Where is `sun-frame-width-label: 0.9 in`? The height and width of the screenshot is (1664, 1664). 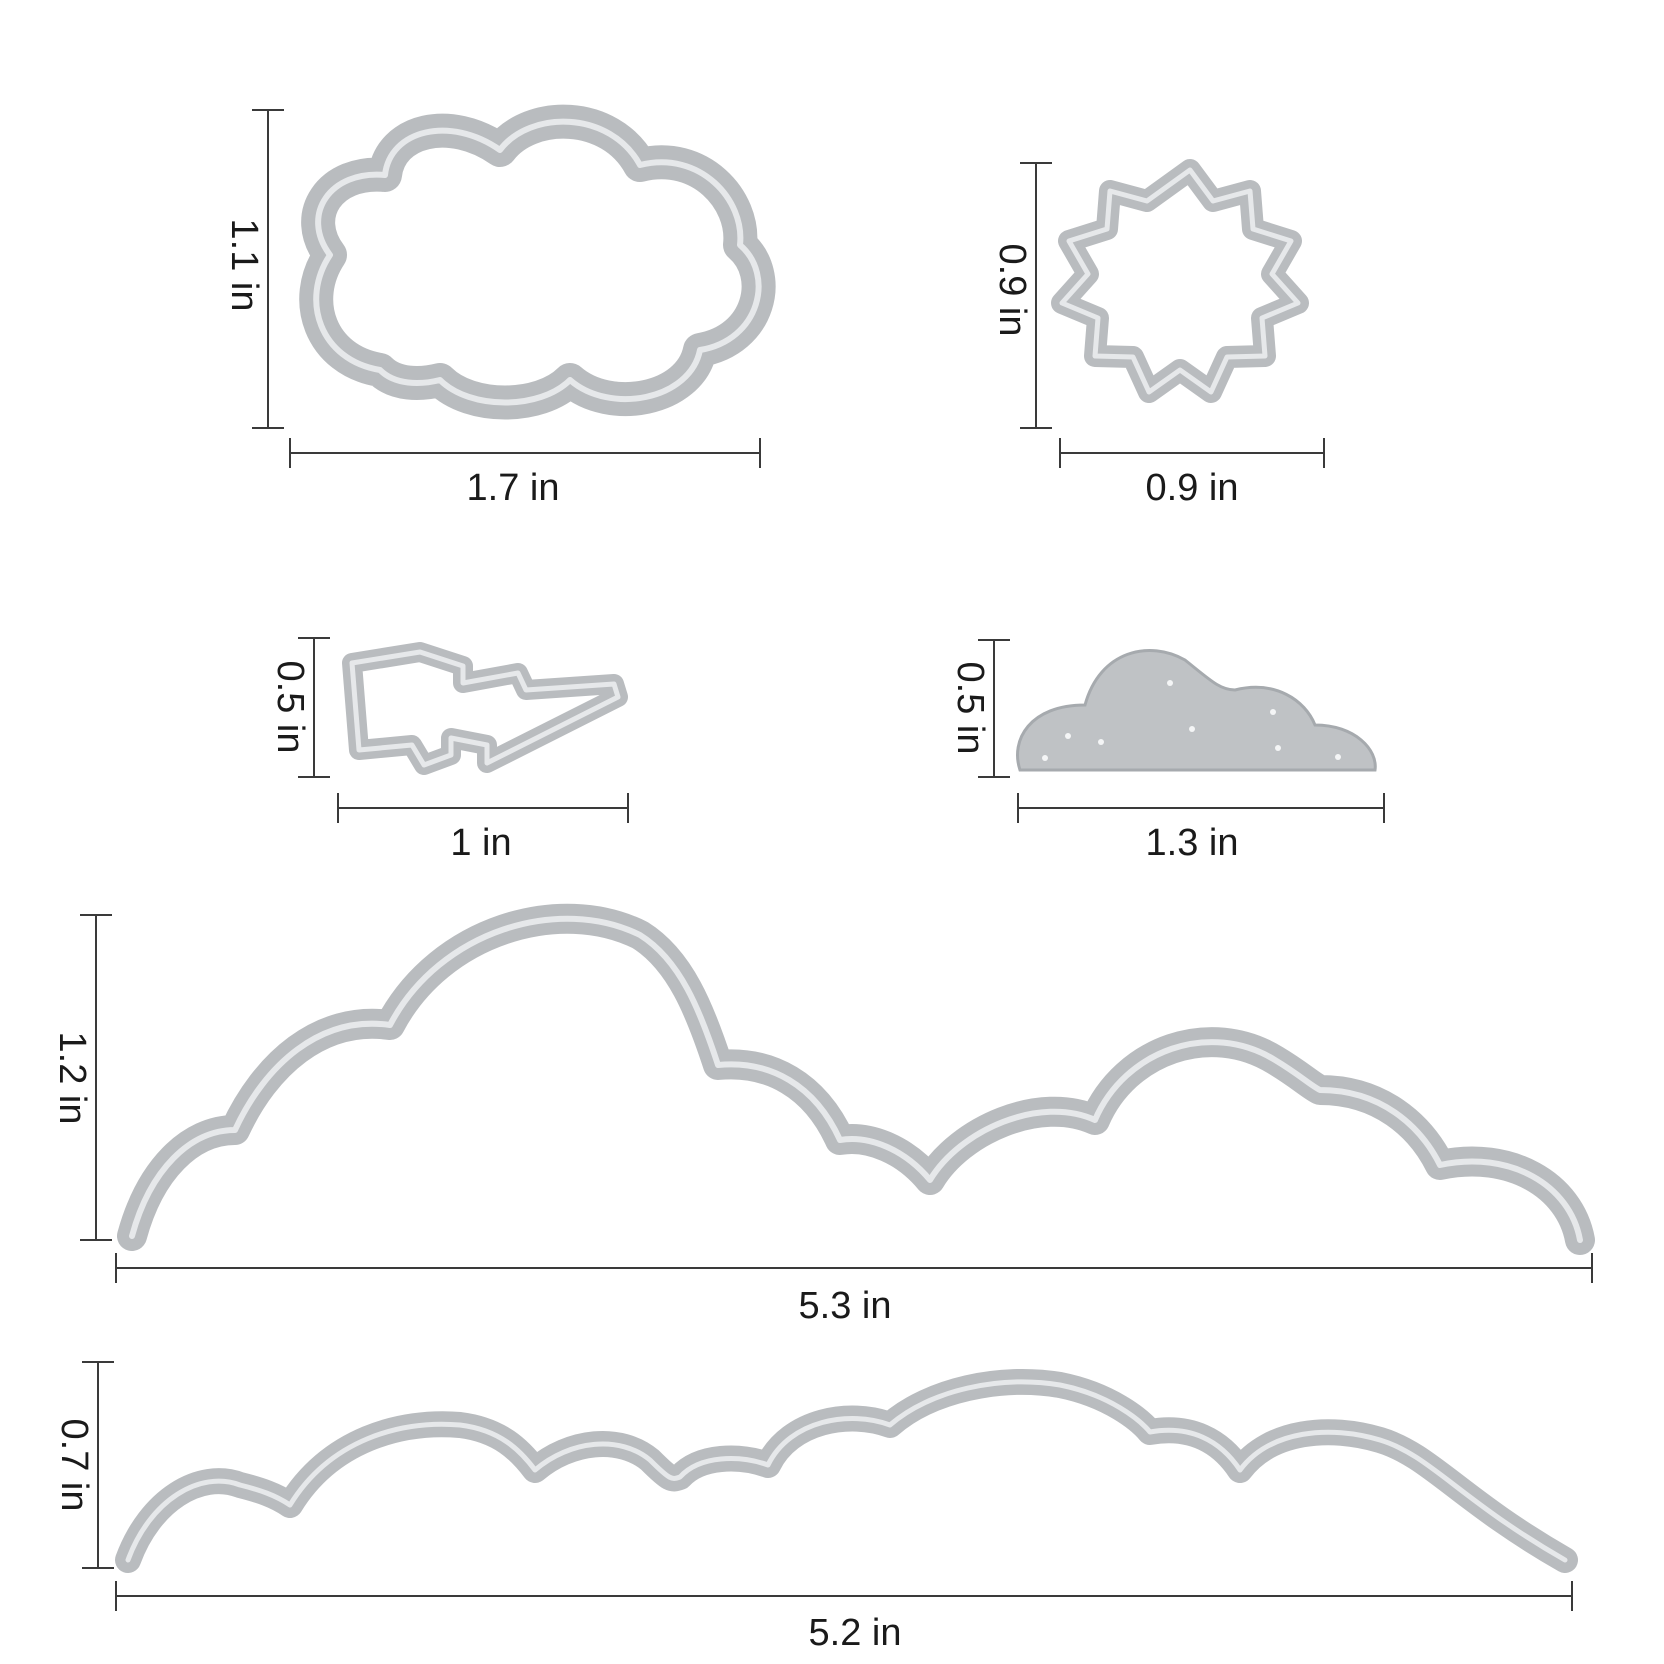
sun-frame-width-label: 0.9 in is located at coordinates (1192, 488).